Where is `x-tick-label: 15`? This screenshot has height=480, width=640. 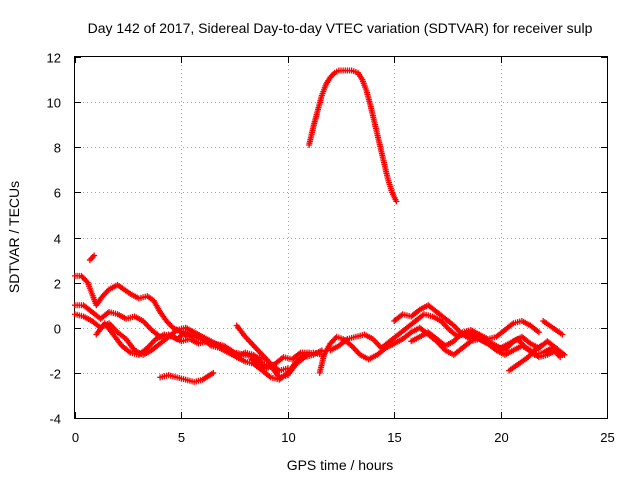 x-tick-label: 15 is located at coordinates (394, 437).